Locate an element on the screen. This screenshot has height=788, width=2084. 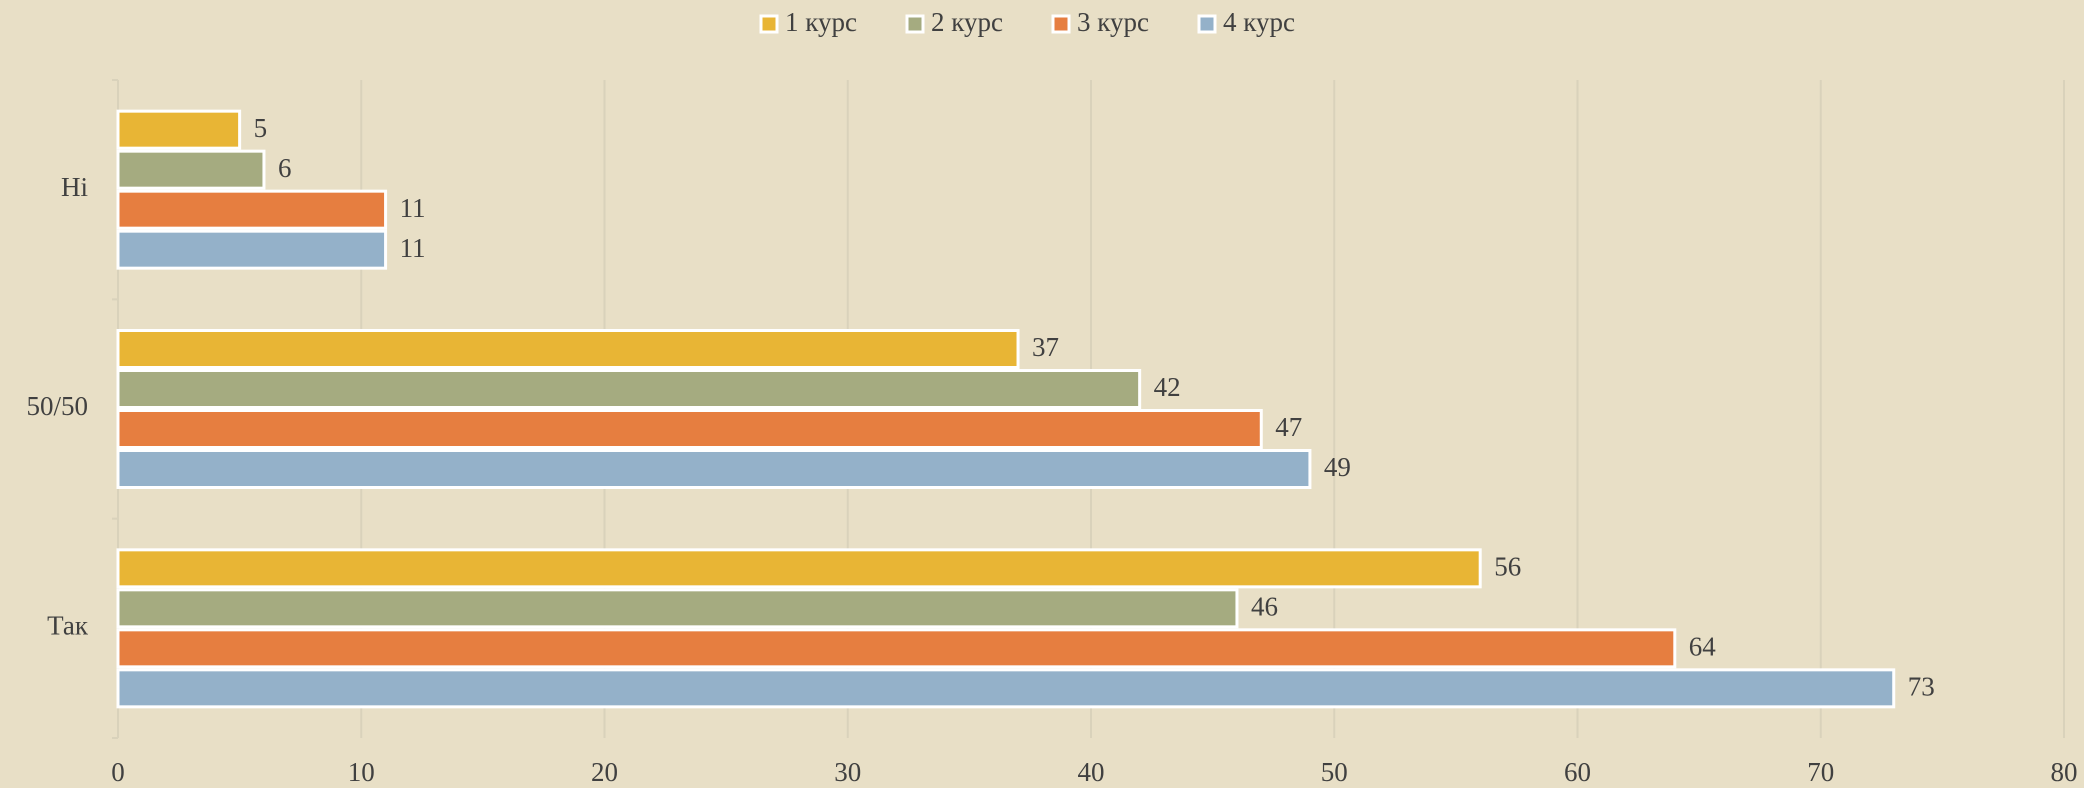
data-label: 5 is located at coordinates (261, 128).